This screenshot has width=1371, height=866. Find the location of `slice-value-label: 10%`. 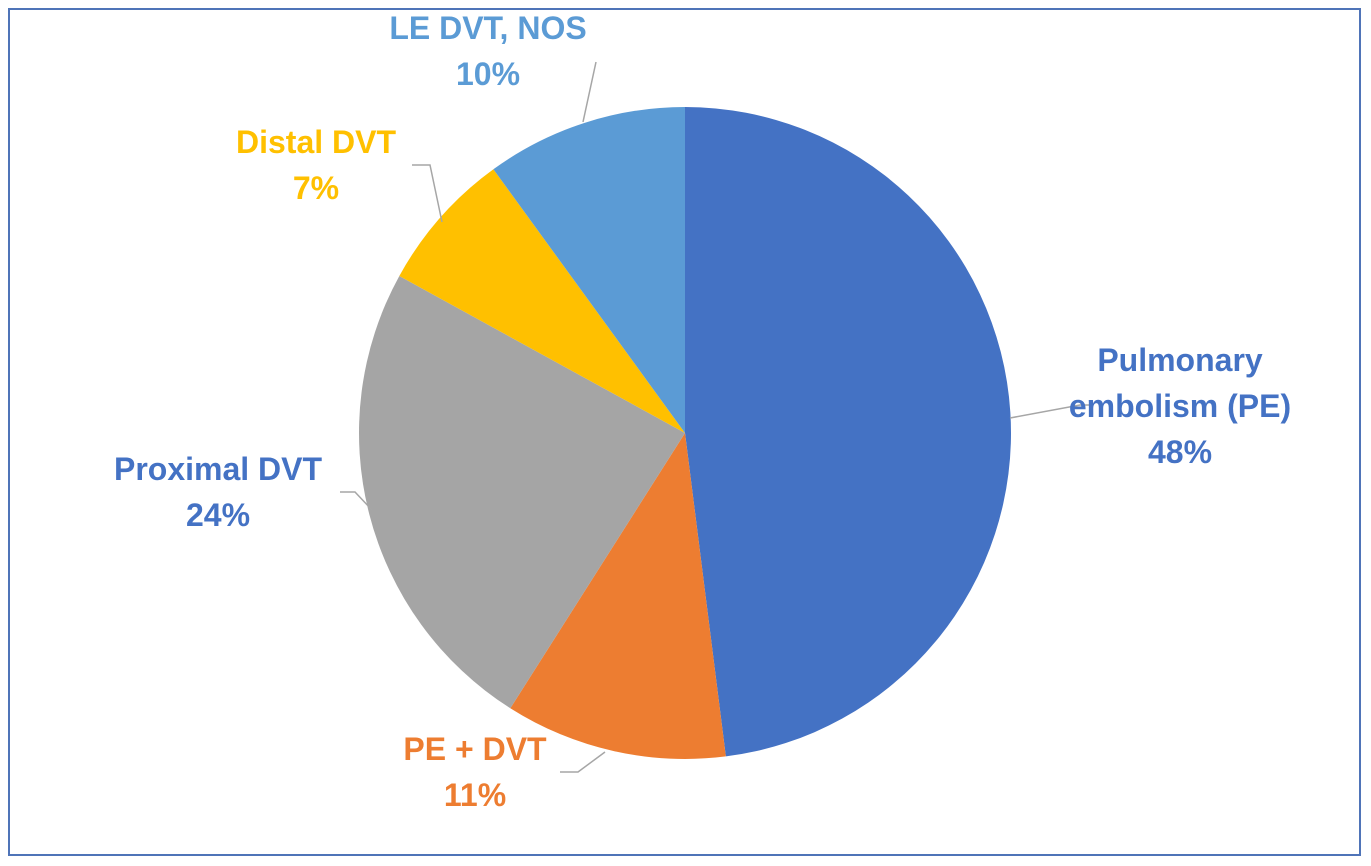

slice-value-label: 10% is located at coordinates (488, 74).